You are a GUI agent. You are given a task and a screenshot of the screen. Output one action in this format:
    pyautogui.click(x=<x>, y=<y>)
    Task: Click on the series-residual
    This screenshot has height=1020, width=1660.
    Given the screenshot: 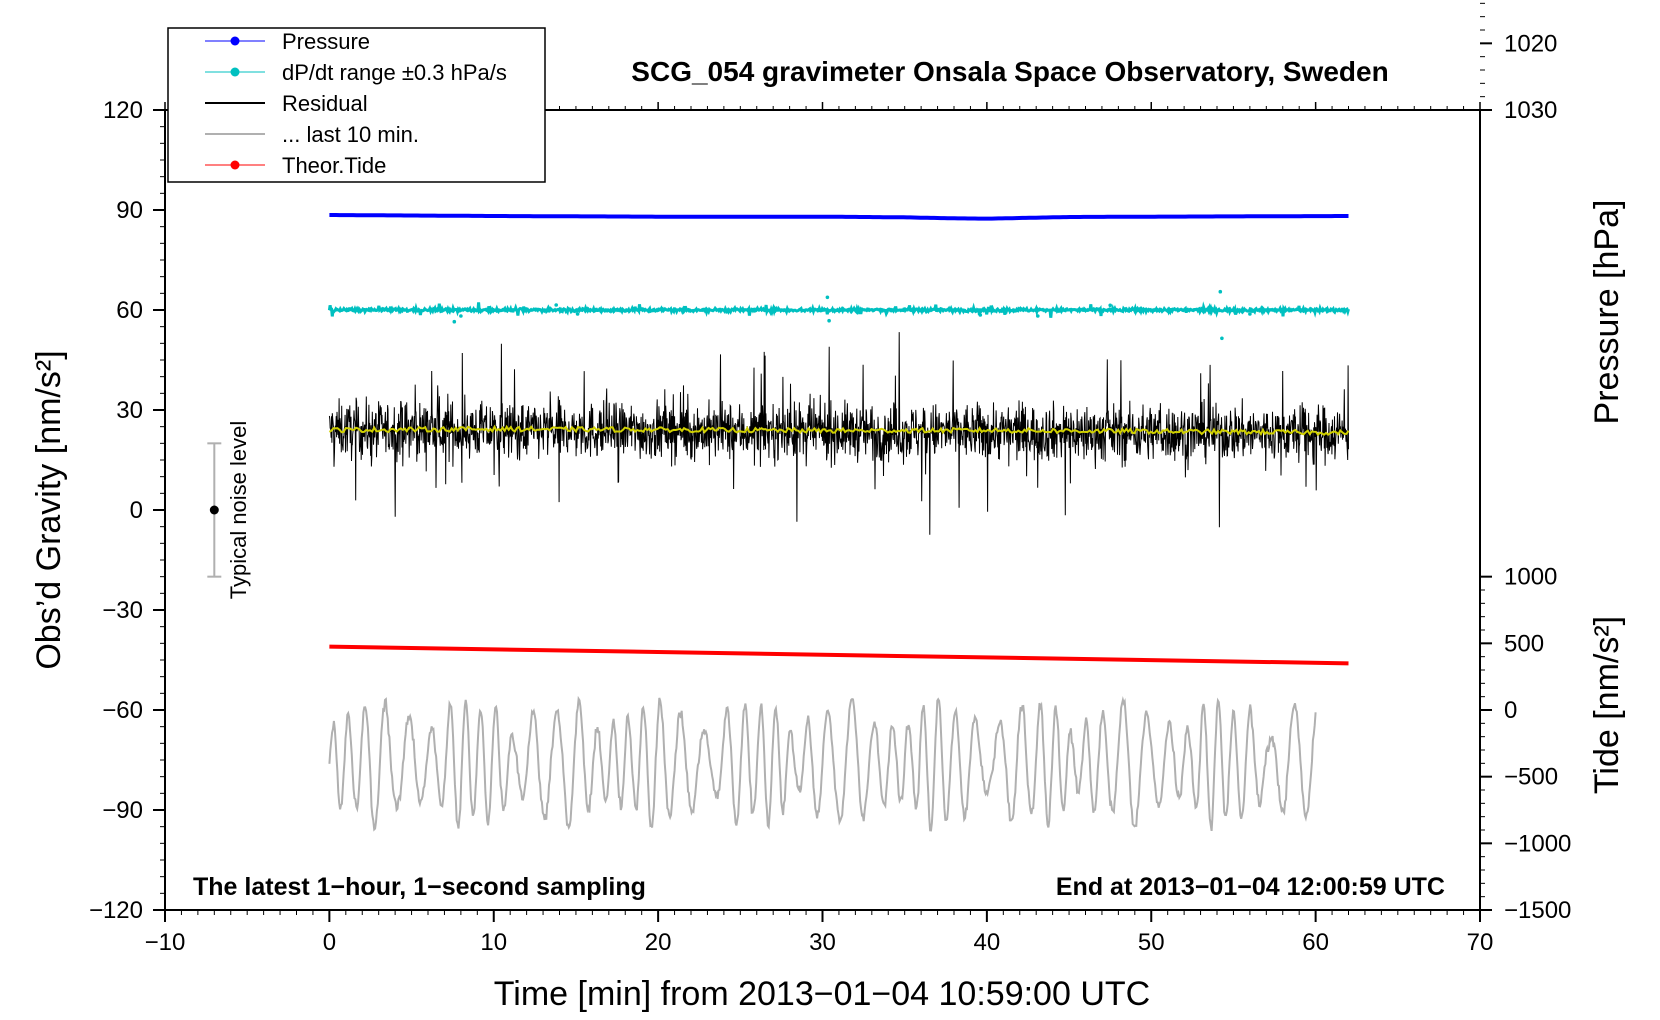 What is the action you would take?
    pyautogui.click(x=838, y=433)
    